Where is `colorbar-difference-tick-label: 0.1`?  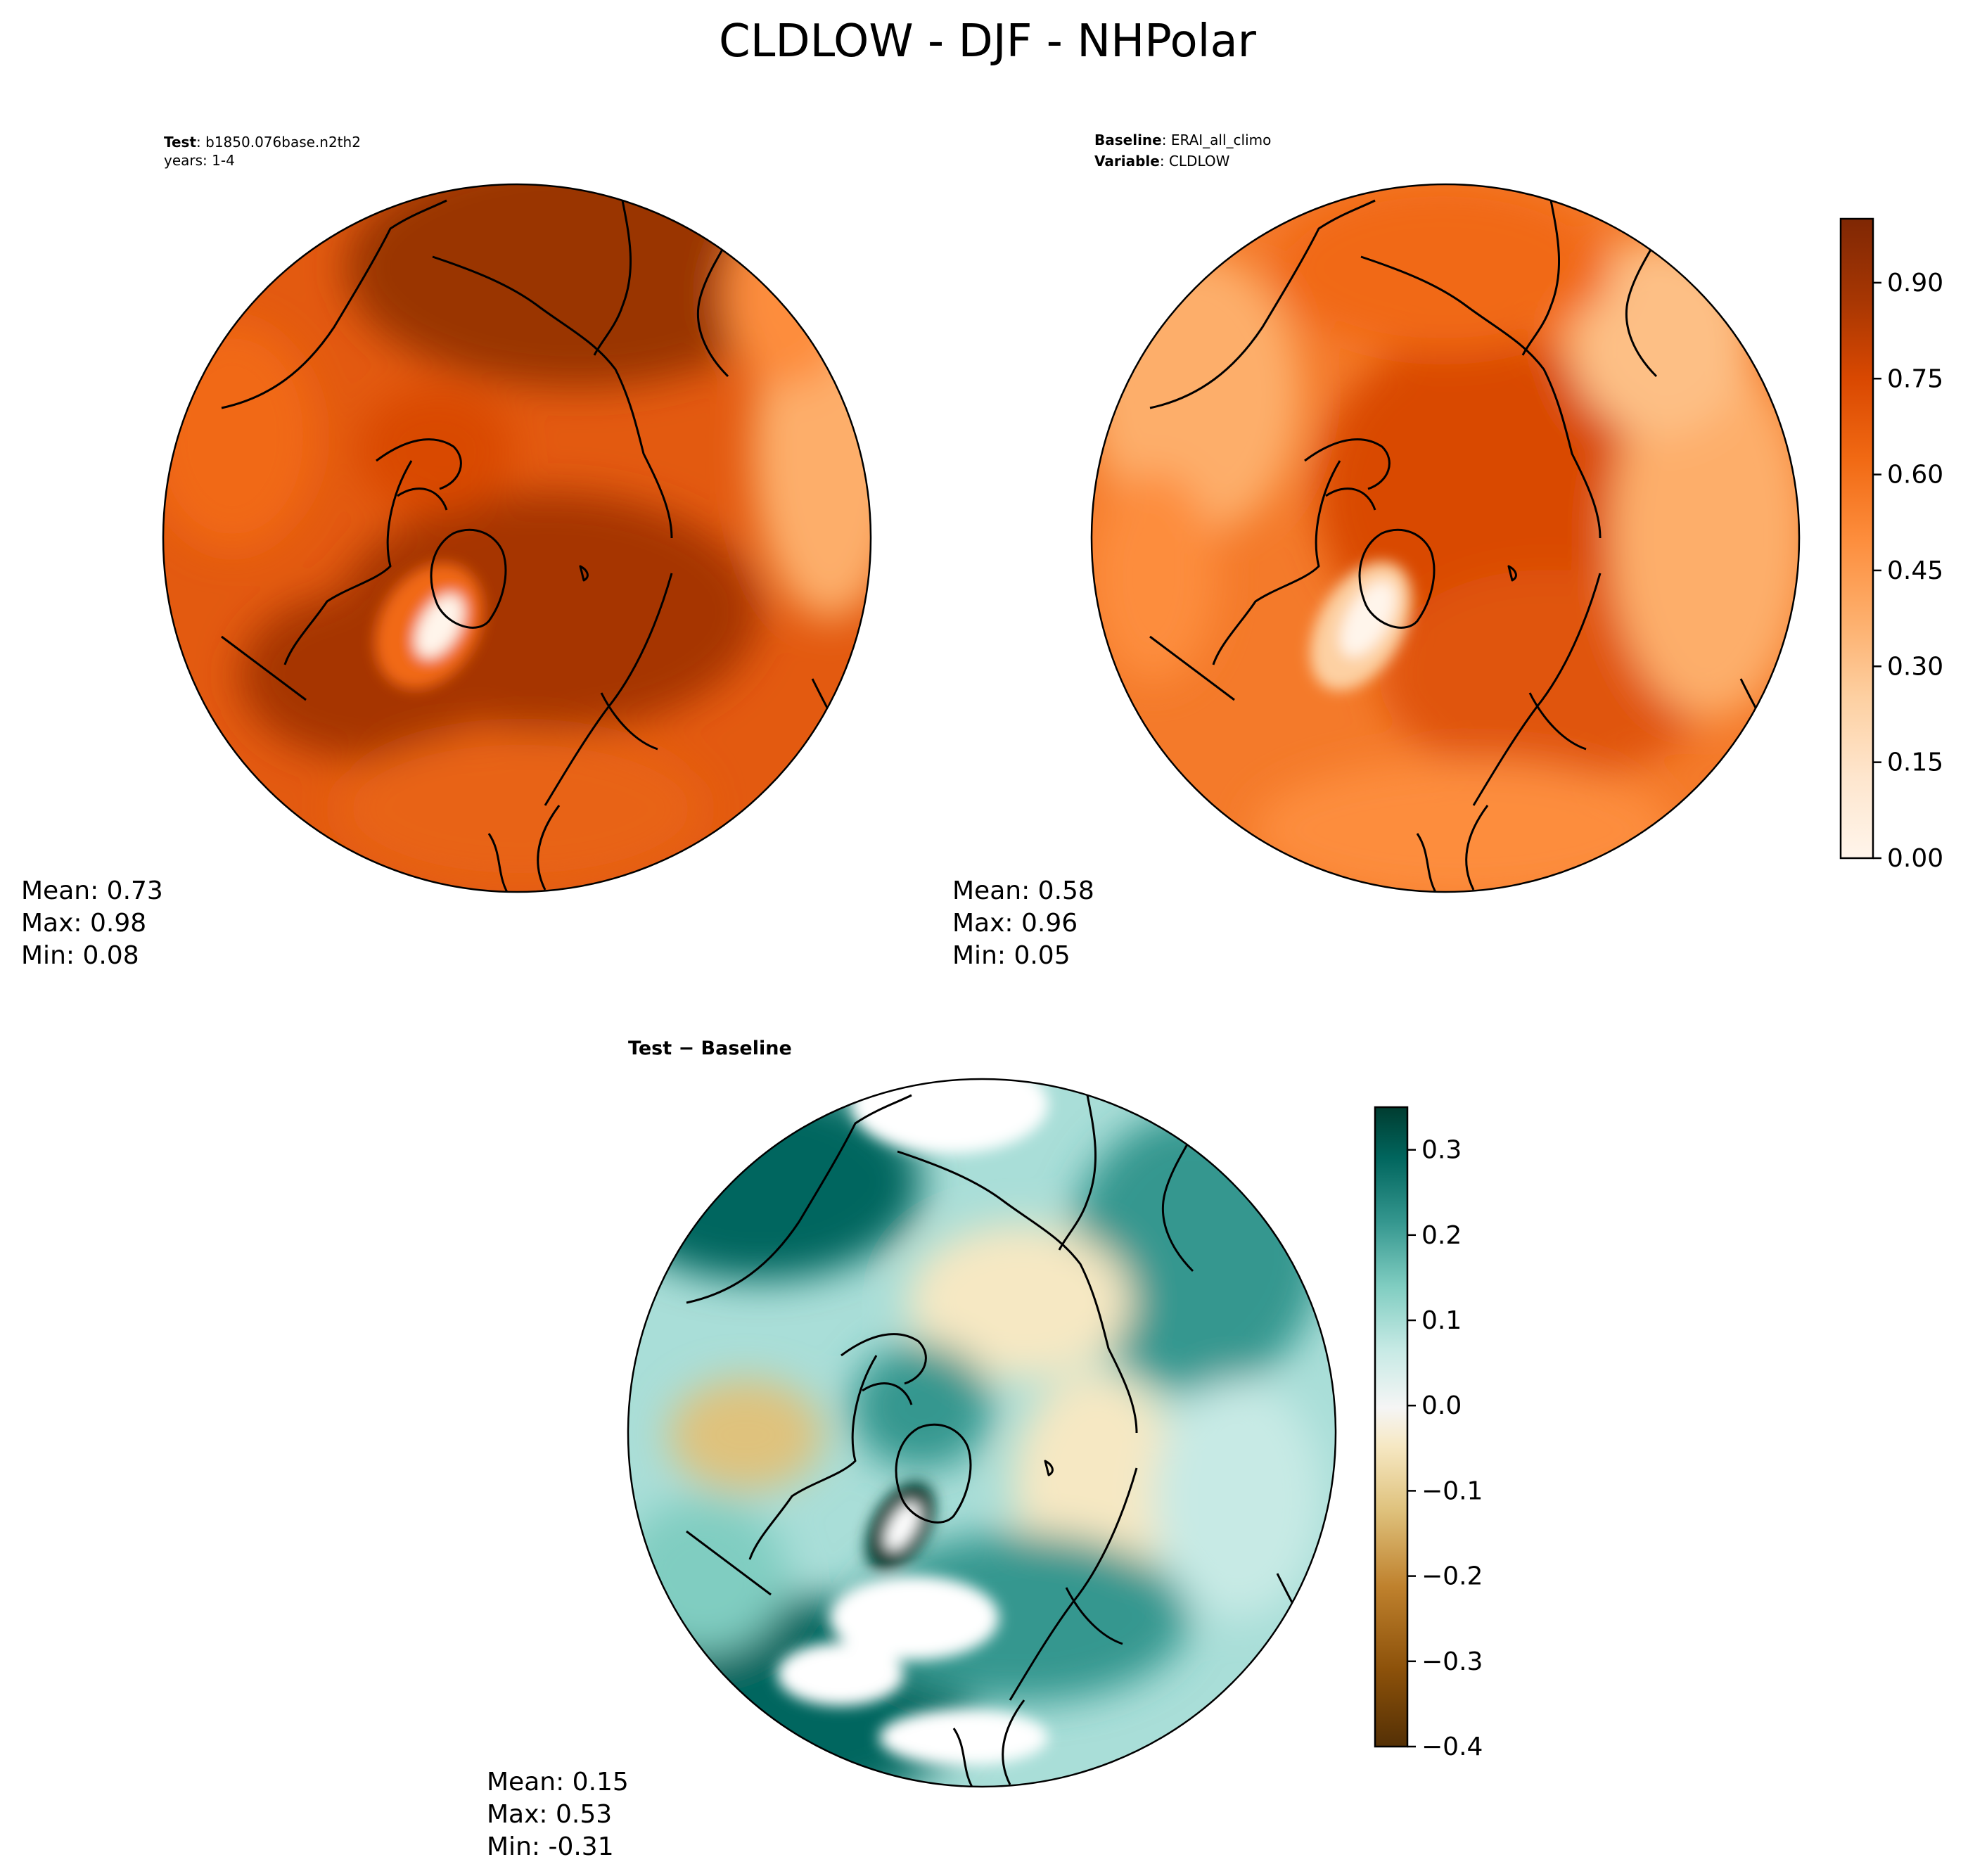 colorbar-difference-tick-label: 0.1 is located at coordinates (1441, 1320).